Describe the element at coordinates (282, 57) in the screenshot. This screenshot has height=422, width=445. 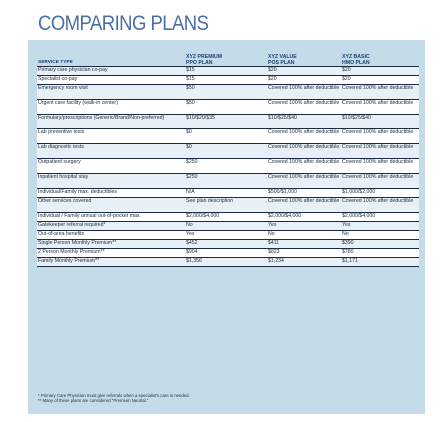
I see `plan-header-line: XYZ VALUE` at that location.